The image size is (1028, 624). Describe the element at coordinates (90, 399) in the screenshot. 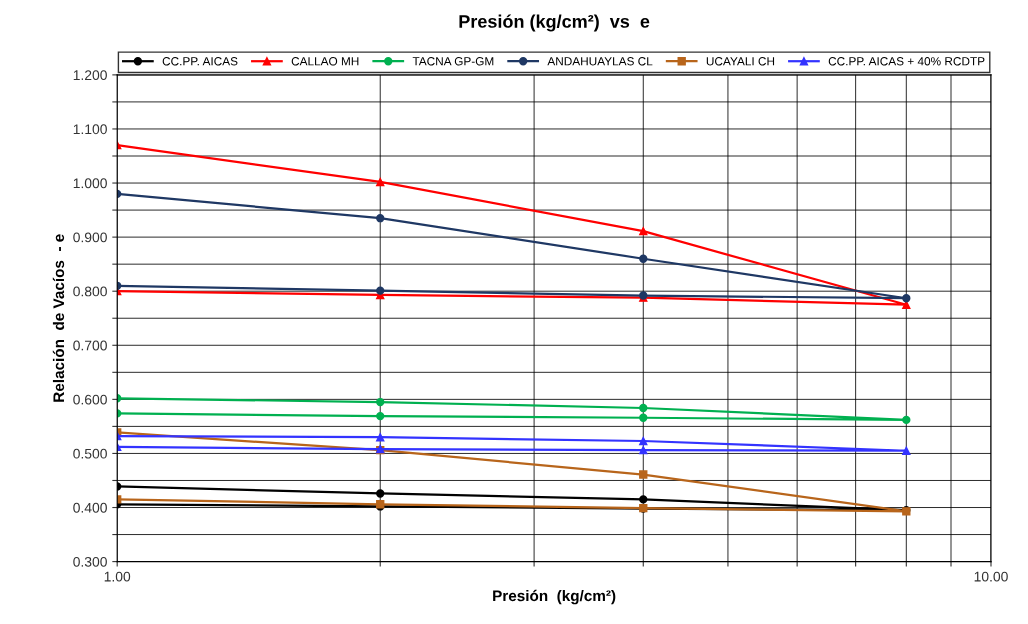

I see `y-tick-label: 0.600` at that location.